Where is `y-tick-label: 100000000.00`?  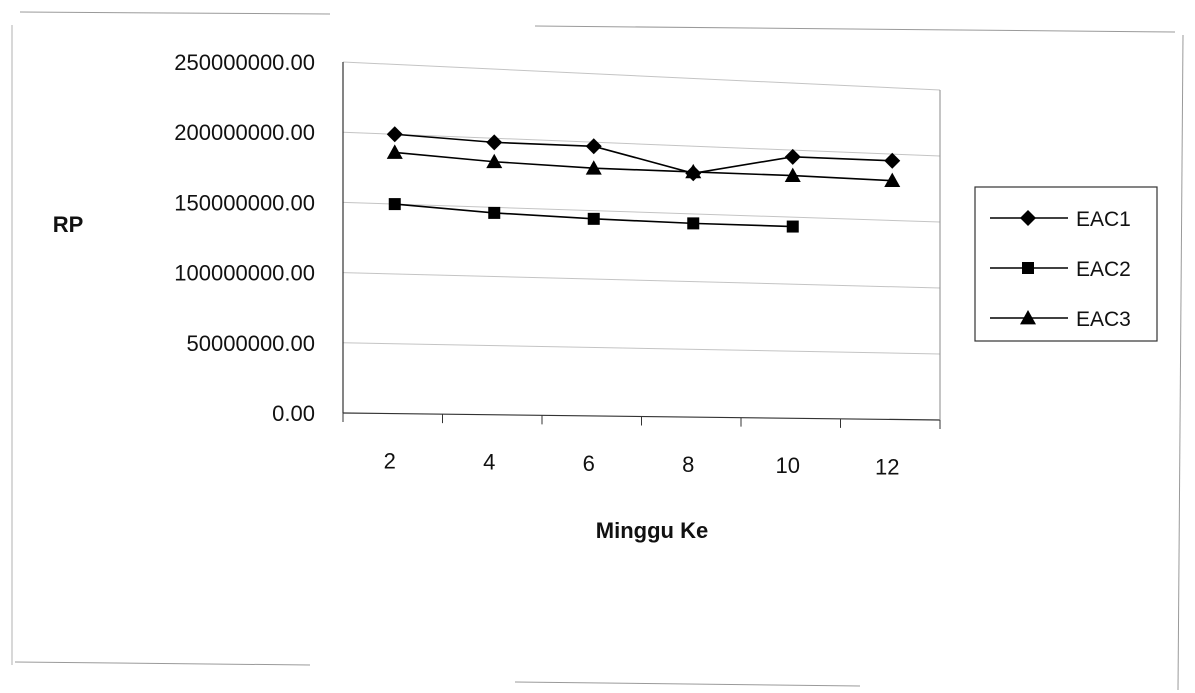 y-tick-label: 100000000.00 is located at coordinates (244, 273).